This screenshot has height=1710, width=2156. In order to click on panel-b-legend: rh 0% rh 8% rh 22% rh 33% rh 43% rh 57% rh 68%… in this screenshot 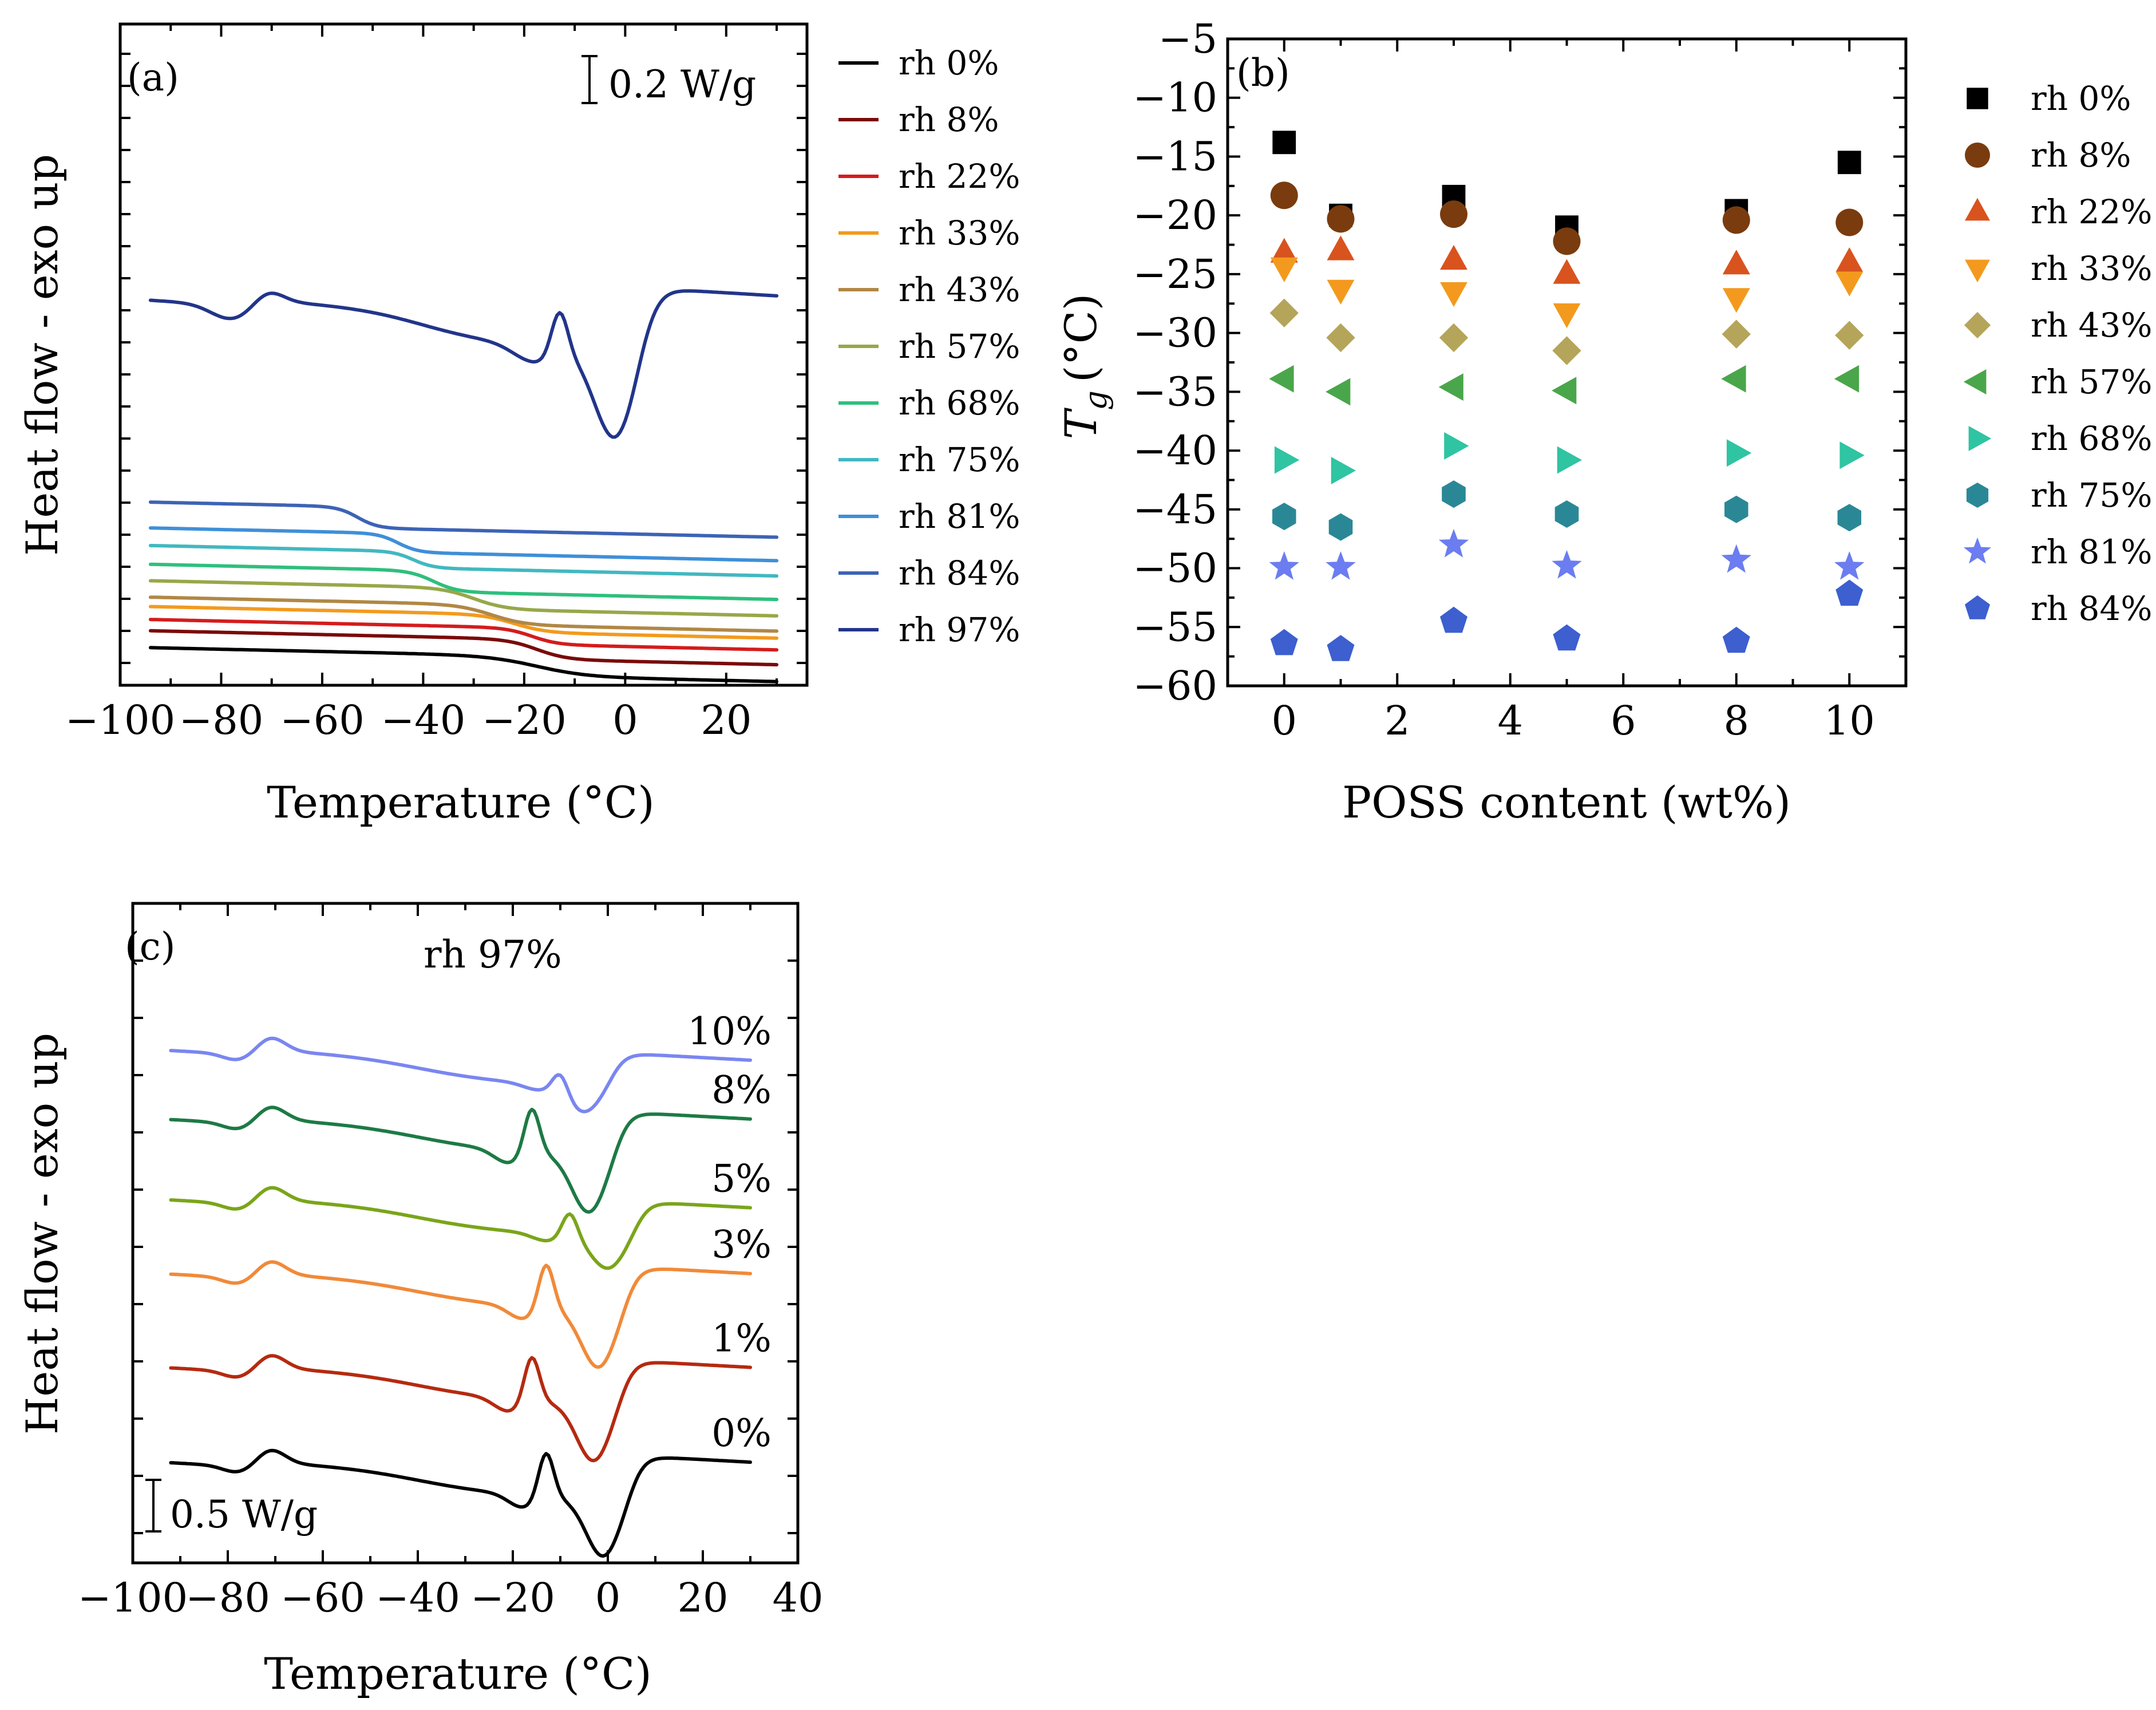, I will do `click(2057, 353)`.